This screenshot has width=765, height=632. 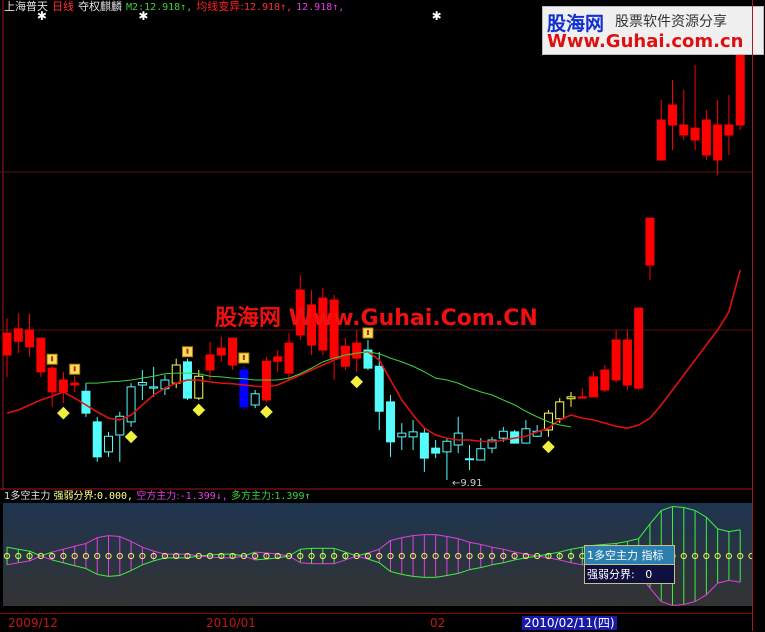 What do you see at coordinates (758, 315) in the screenshot?
I see `price-scale-strip` at bounding box center [758, 315].